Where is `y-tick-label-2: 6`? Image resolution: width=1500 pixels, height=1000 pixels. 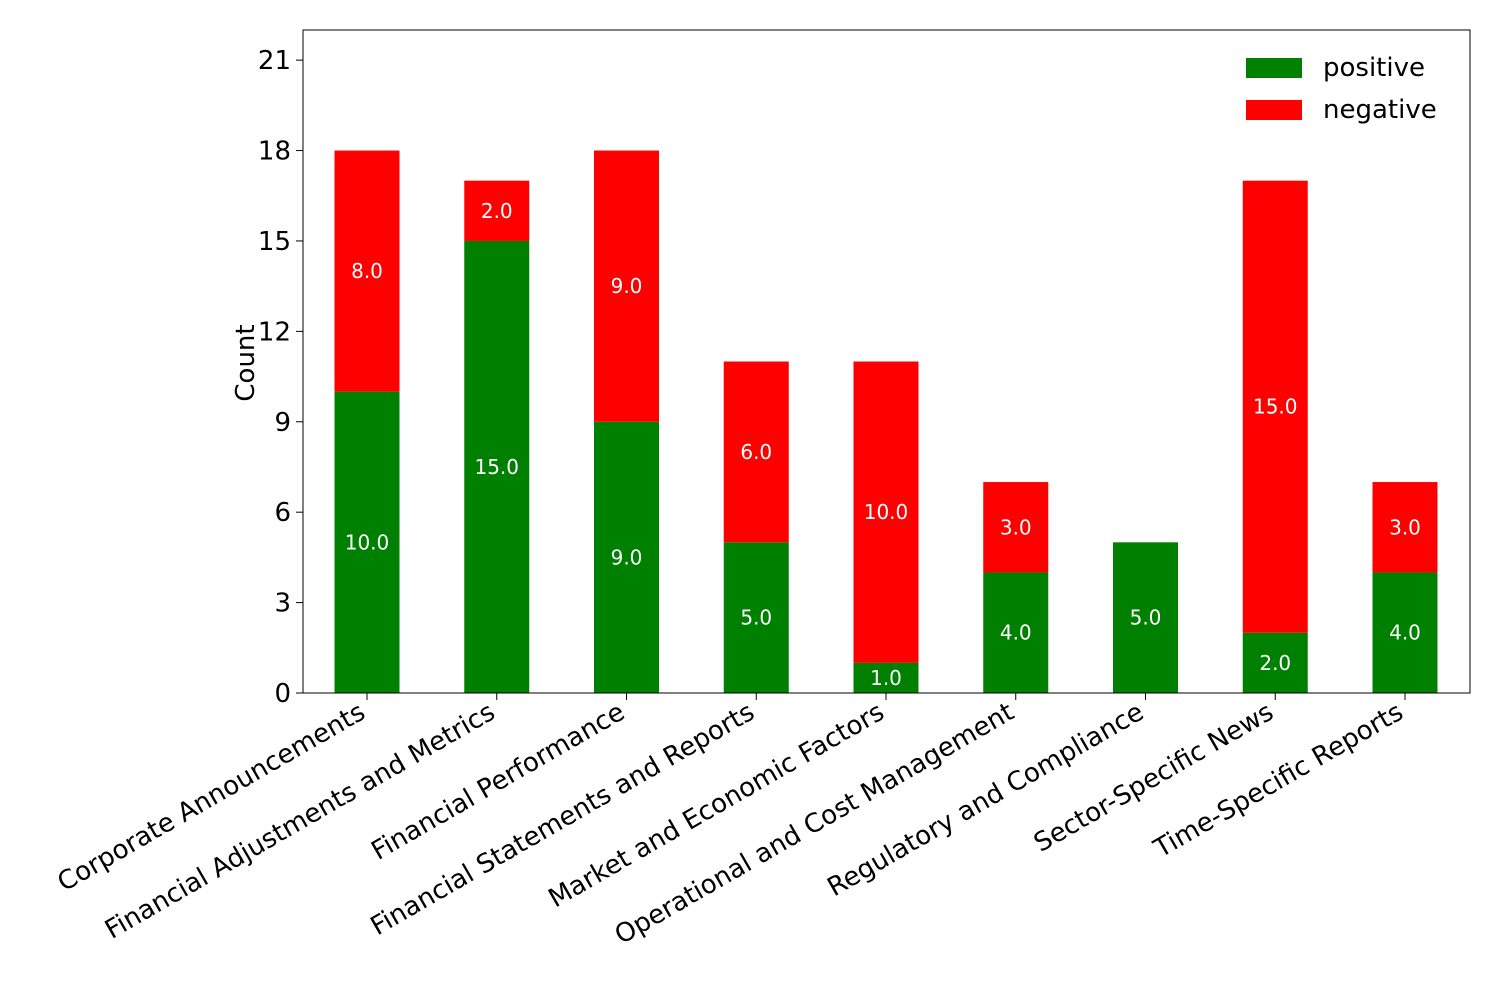 y-tick-label-2: 6 is located at coordinates (282, 513).